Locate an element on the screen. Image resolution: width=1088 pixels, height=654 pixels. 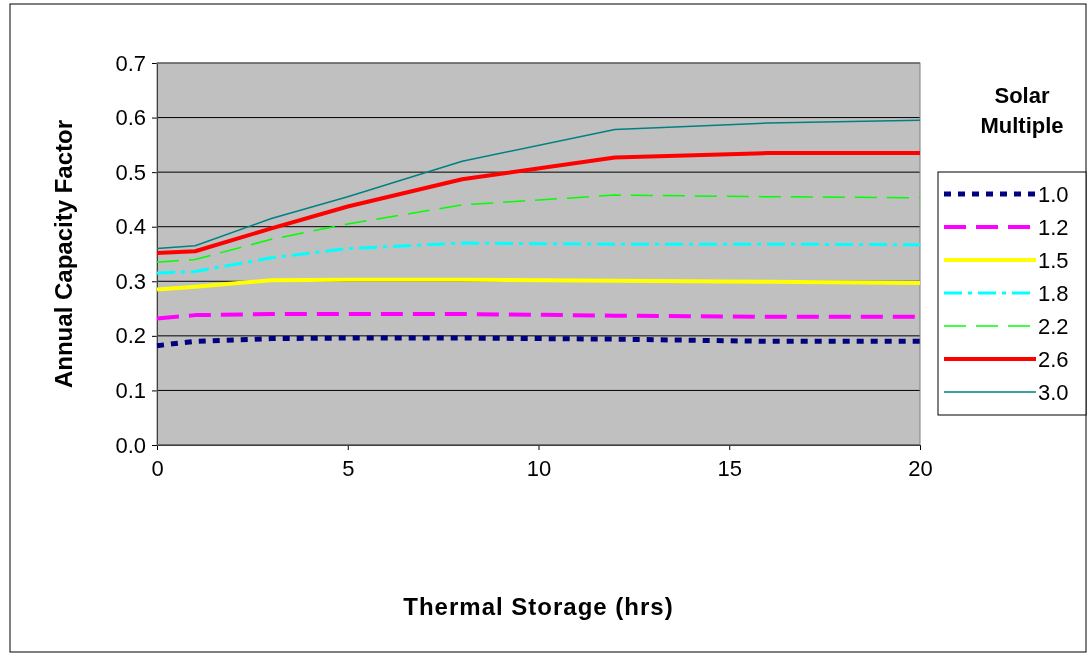
legend-title: Solar Multiple is located at coordinates (1022, 110).